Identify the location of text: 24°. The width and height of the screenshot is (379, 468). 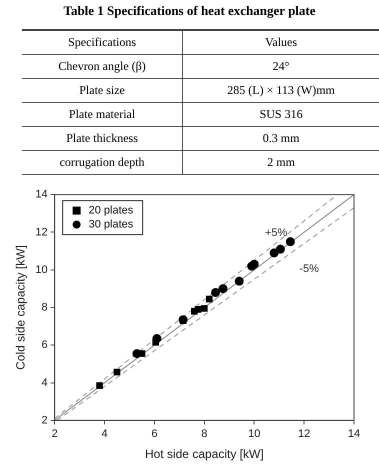
(280, 66).